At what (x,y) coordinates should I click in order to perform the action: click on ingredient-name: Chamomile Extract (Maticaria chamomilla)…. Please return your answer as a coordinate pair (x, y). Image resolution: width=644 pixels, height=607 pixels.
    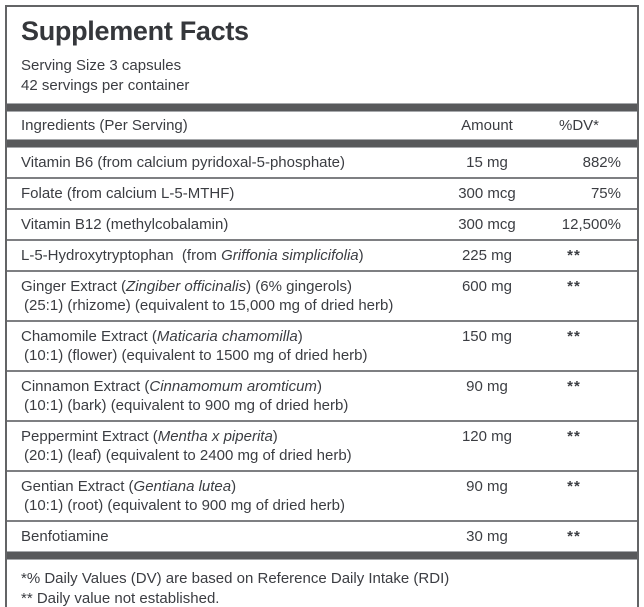
    Looking at the image, I should click on (231, 346).